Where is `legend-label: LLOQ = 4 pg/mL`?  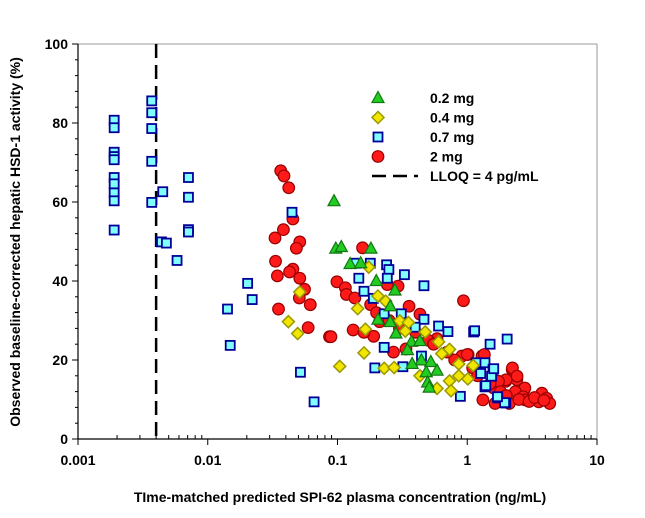 legend-label: LLOQ = 4 pg/mL is located at coordinates (484, 176).